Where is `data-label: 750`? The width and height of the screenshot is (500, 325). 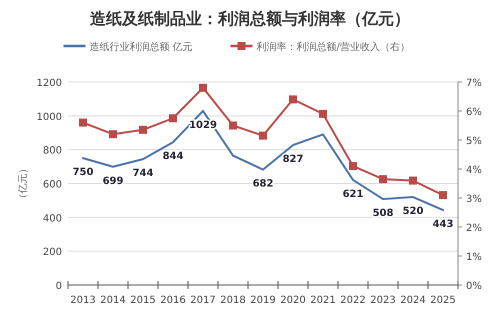 data-label: 750 is located at coordinates (83, 172).